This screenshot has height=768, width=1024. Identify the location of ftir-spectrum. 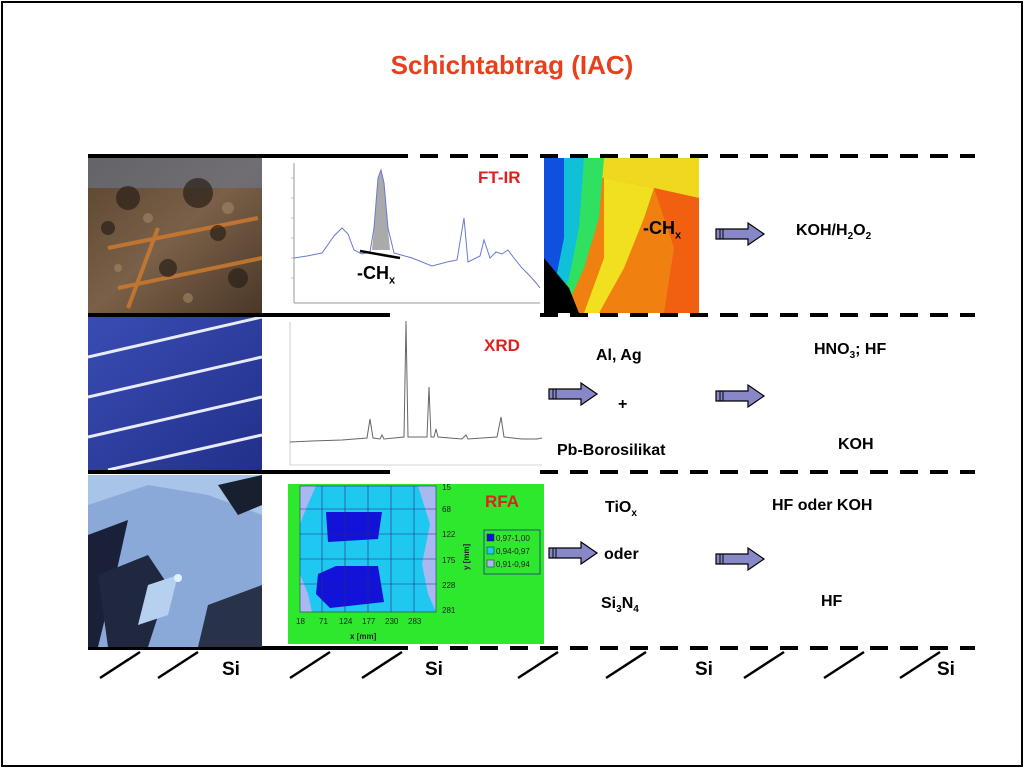
(413, 235).